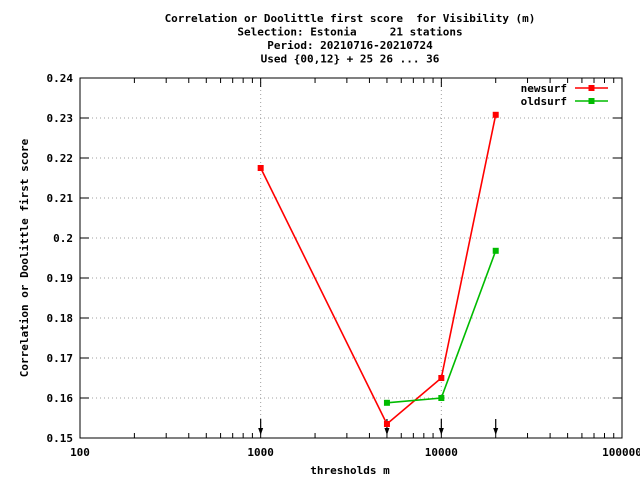 The image size is (640, 480). What do you see at coordinates (350, 45) in the screenshot?
I see `title-line: Period: 20210716-20210724` at bounding box center [350, 45].